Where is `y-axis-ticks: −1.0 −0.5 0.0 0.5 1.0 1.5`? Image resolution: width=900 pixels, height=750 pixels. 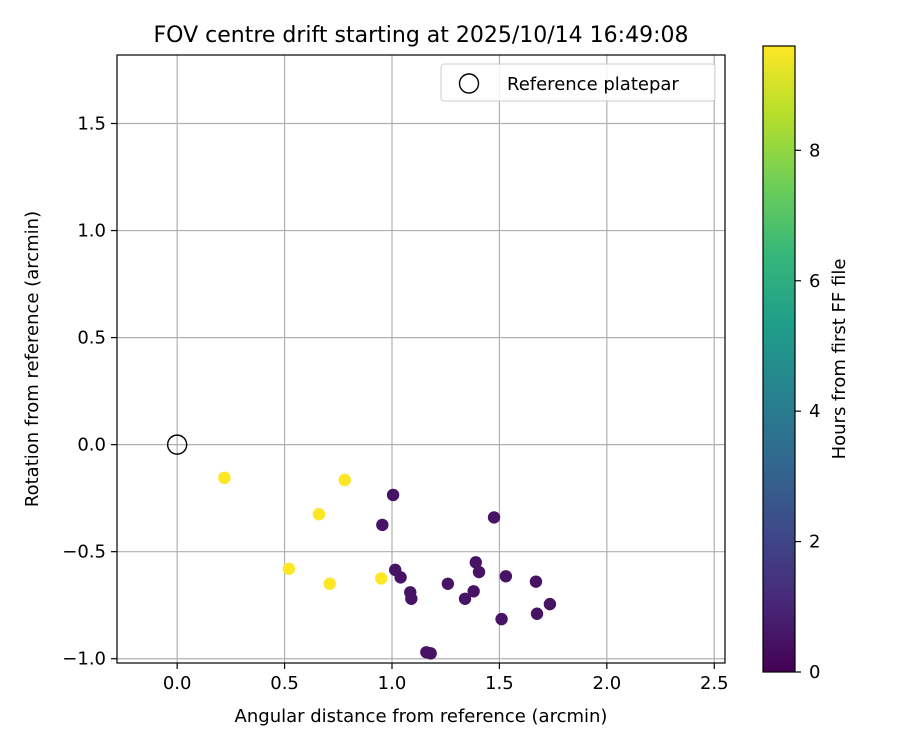
y-axis-ticks: −1.0 −0.5 0.0 0.5 1.0 1.5 is located at coordinates (89, 392).